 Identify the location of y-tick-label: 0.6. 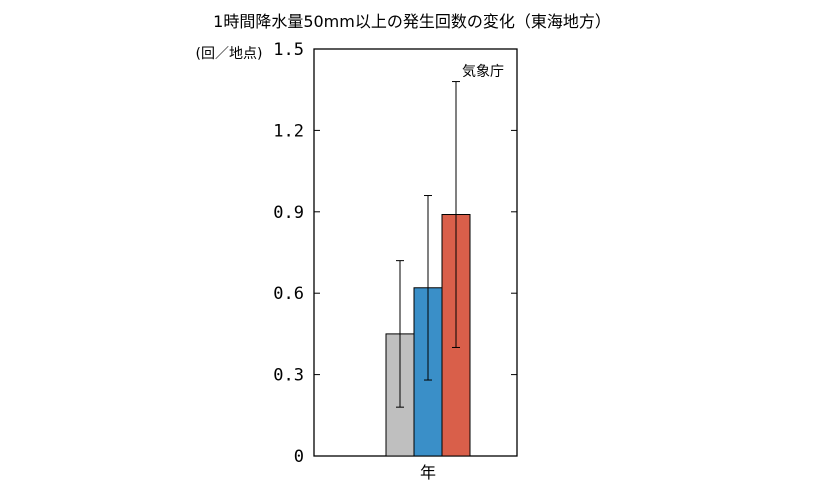
(288, 294).